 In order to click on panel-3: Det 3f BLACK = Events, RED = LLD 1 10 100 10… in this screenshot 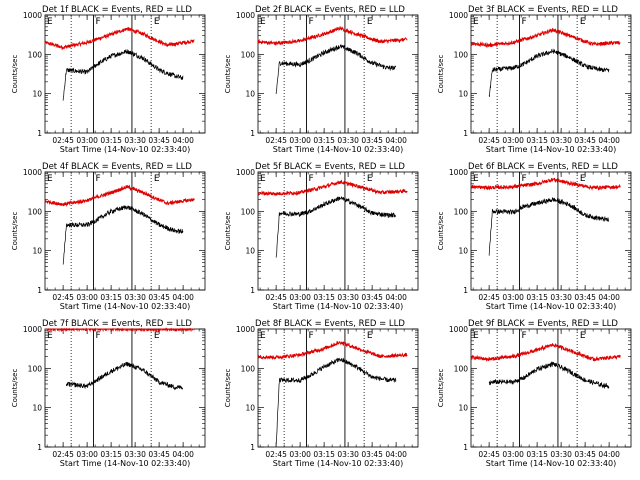, I will do `click(534, 79)`.